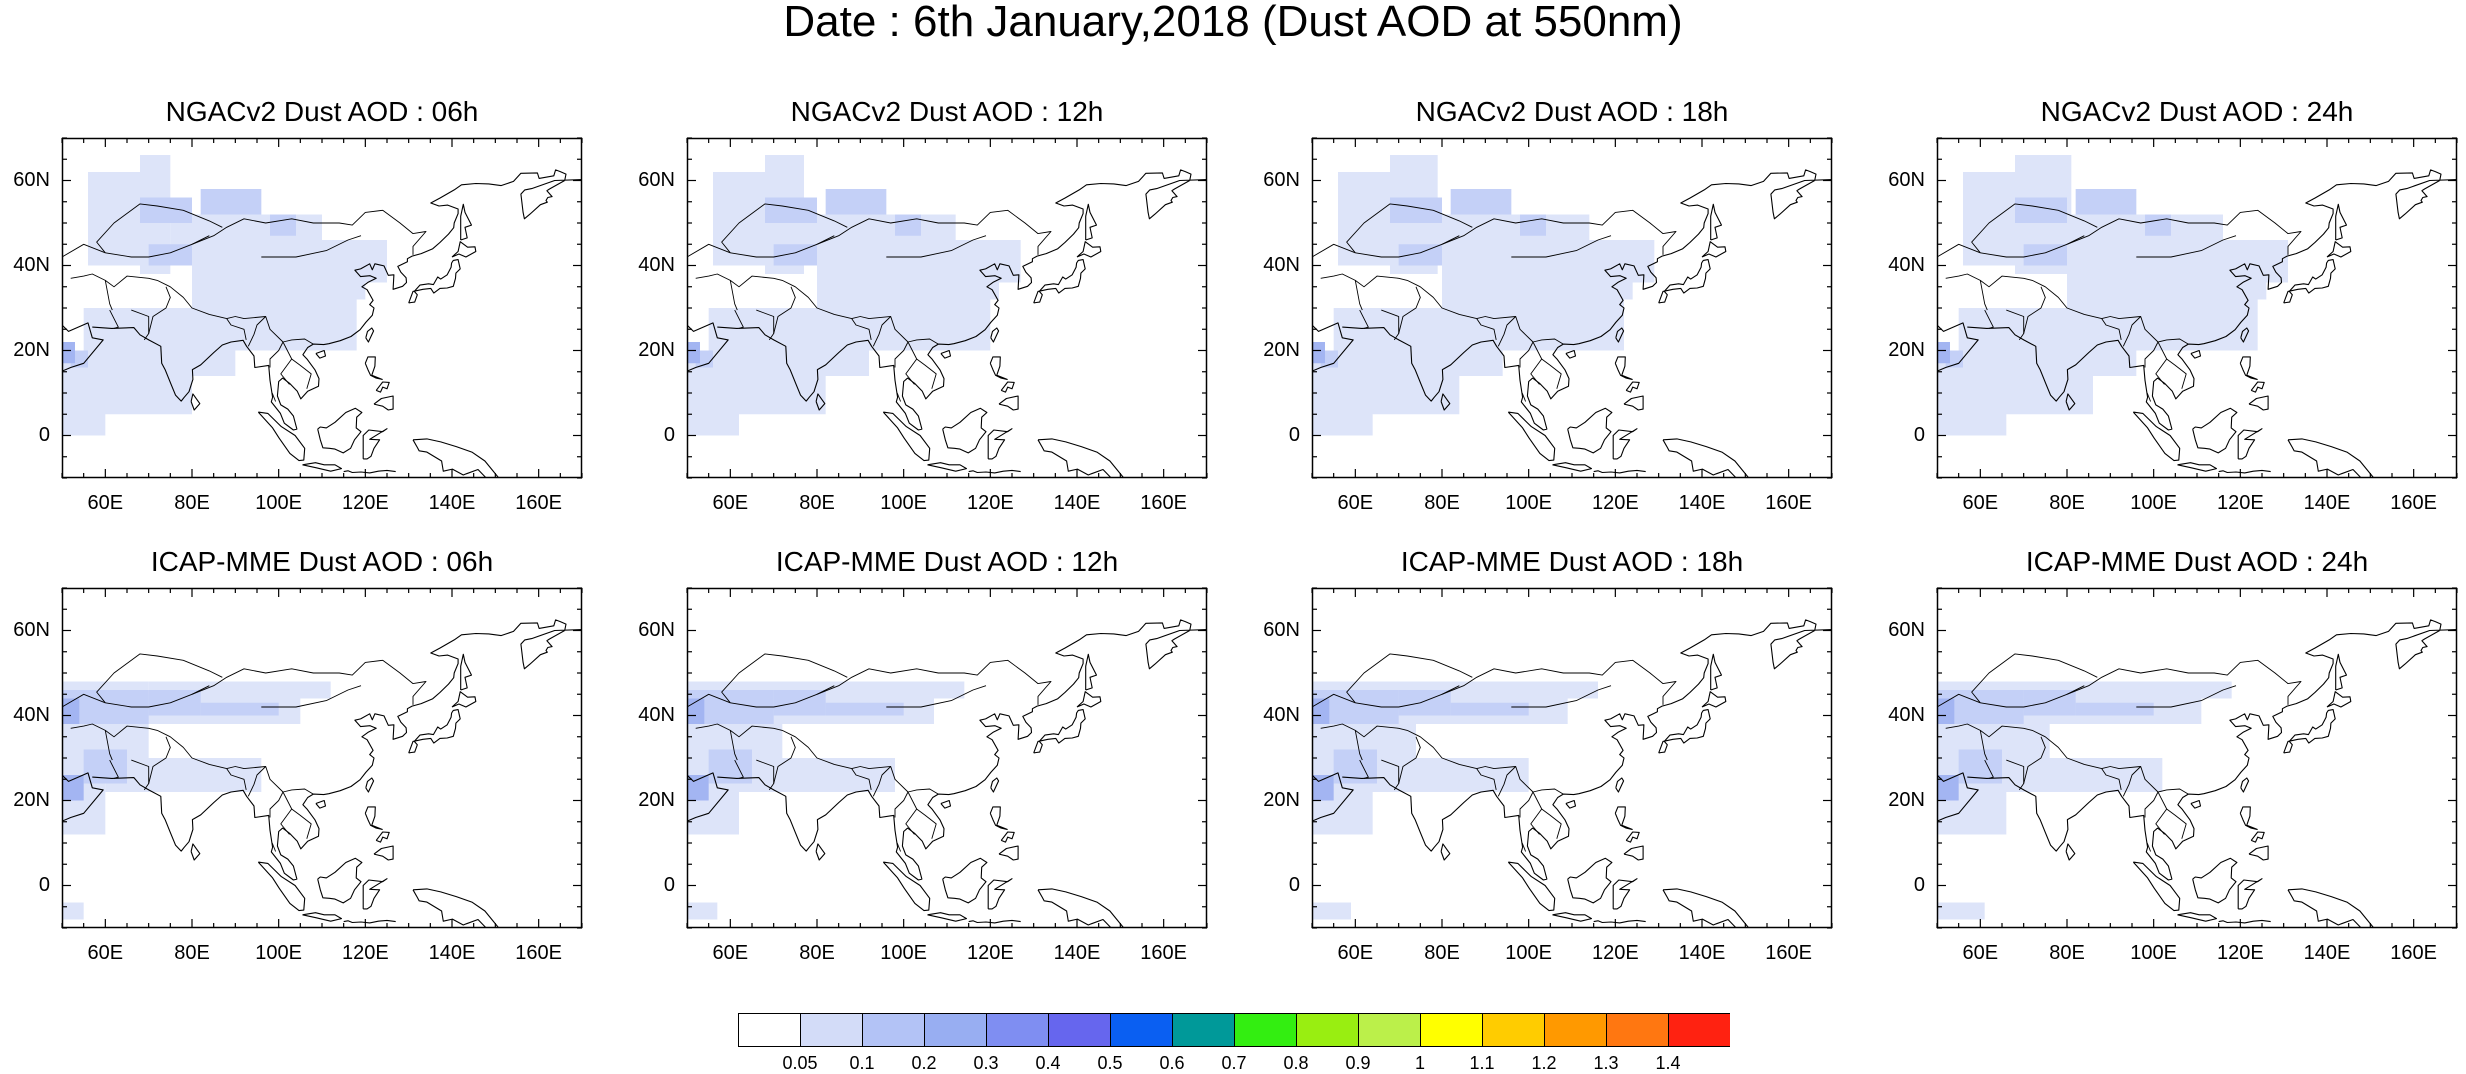 The image size is (2466, 1074). Describe the element at coordinates (322, 561) in the screenshot. I see `panel-title: ICAP-MME Dust AOD : 06h` at that location.